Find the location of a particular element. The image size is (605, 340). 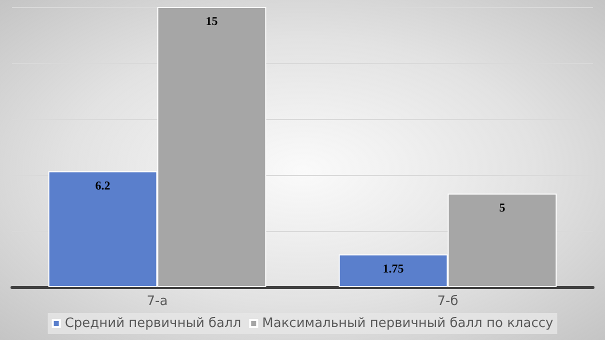

x-tick-label: 7-б is located at coordinates (447, 301).